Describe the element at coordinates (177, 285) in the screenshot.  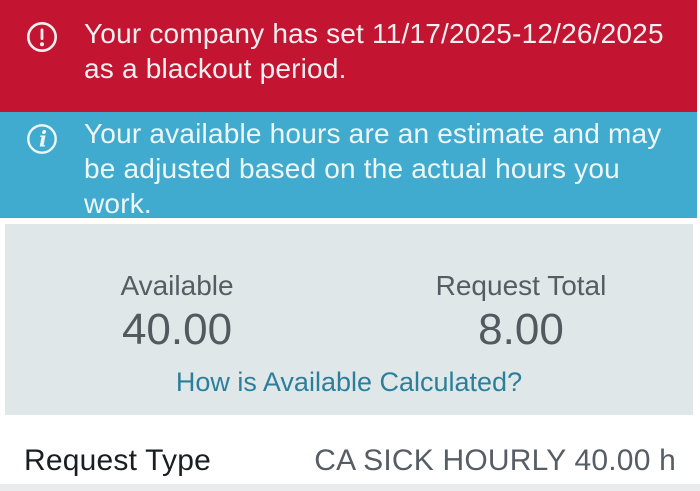
I see `available-label: Available` at that location.